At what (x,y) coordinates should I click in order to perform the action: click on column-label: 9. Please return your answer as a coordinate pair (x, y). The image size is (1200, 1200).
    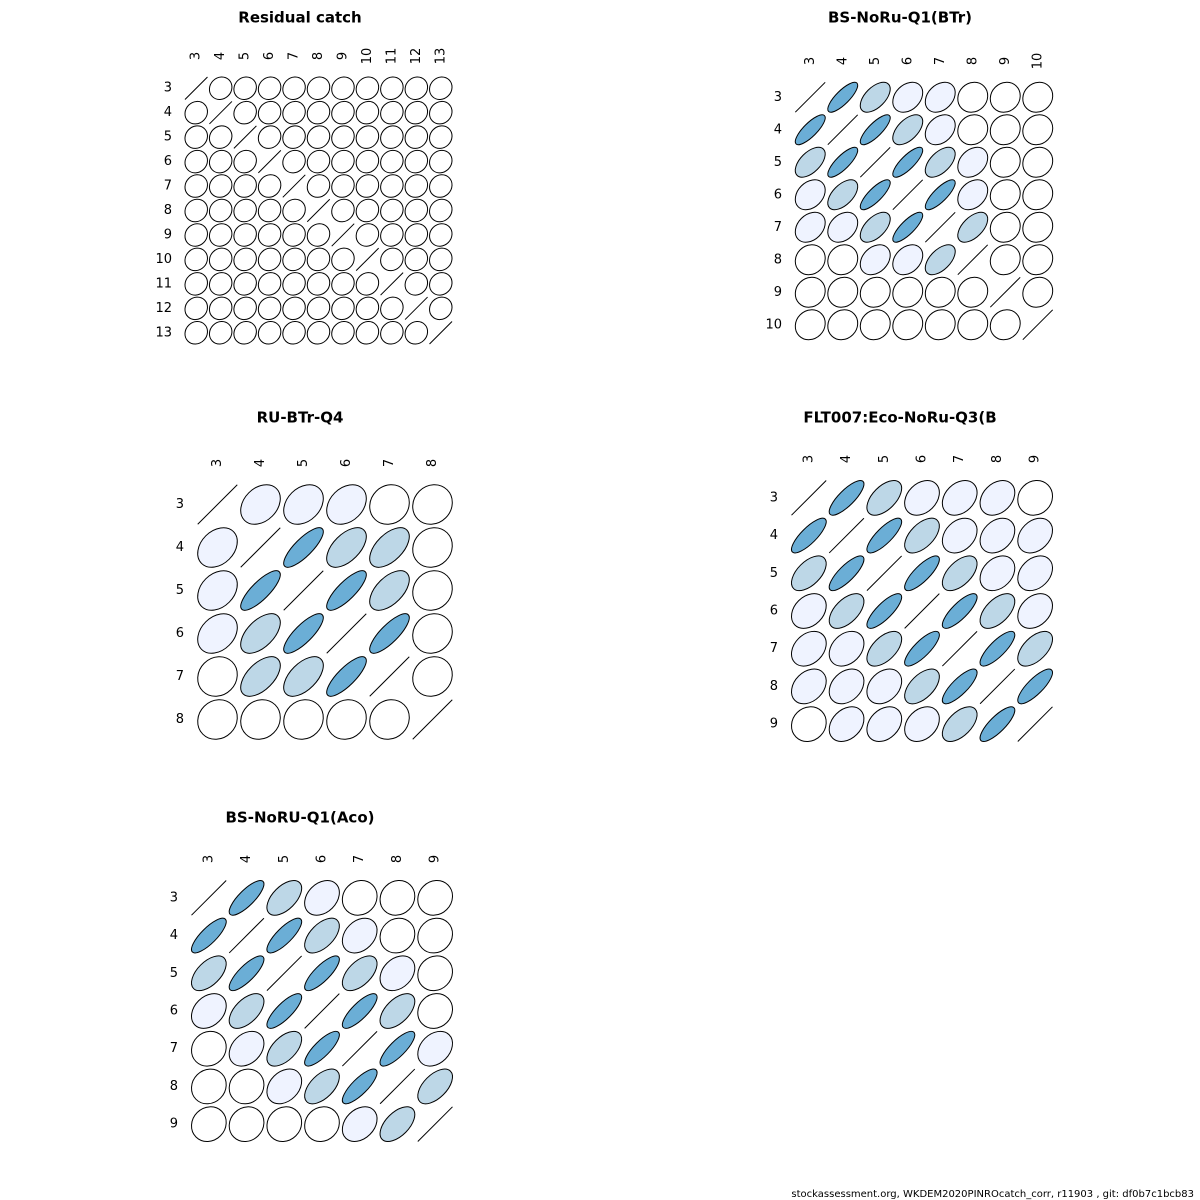
    Looking at the image, I should click on (342, 56).